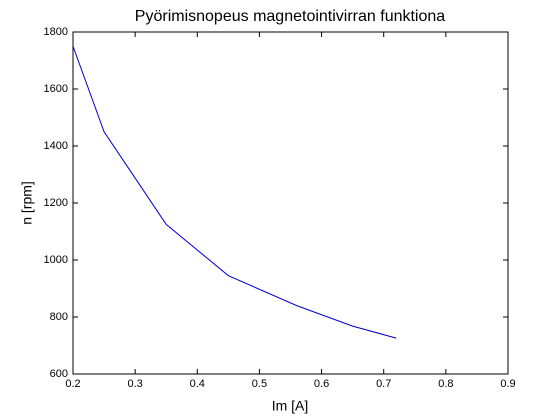 This screenshot has height=420, width=560. Describe the element at coordinates (56, 203) in the screenshot. I see `y-tick-label: 1200` at that location.